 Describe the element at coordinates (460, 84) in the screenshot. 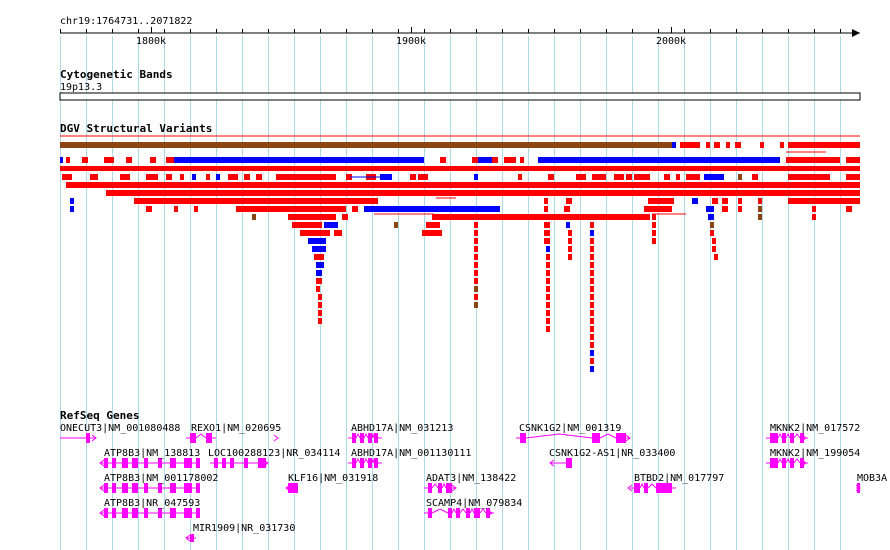

I see `cytoband-track: Cytogenetic Bands 19p13.3` at that location.